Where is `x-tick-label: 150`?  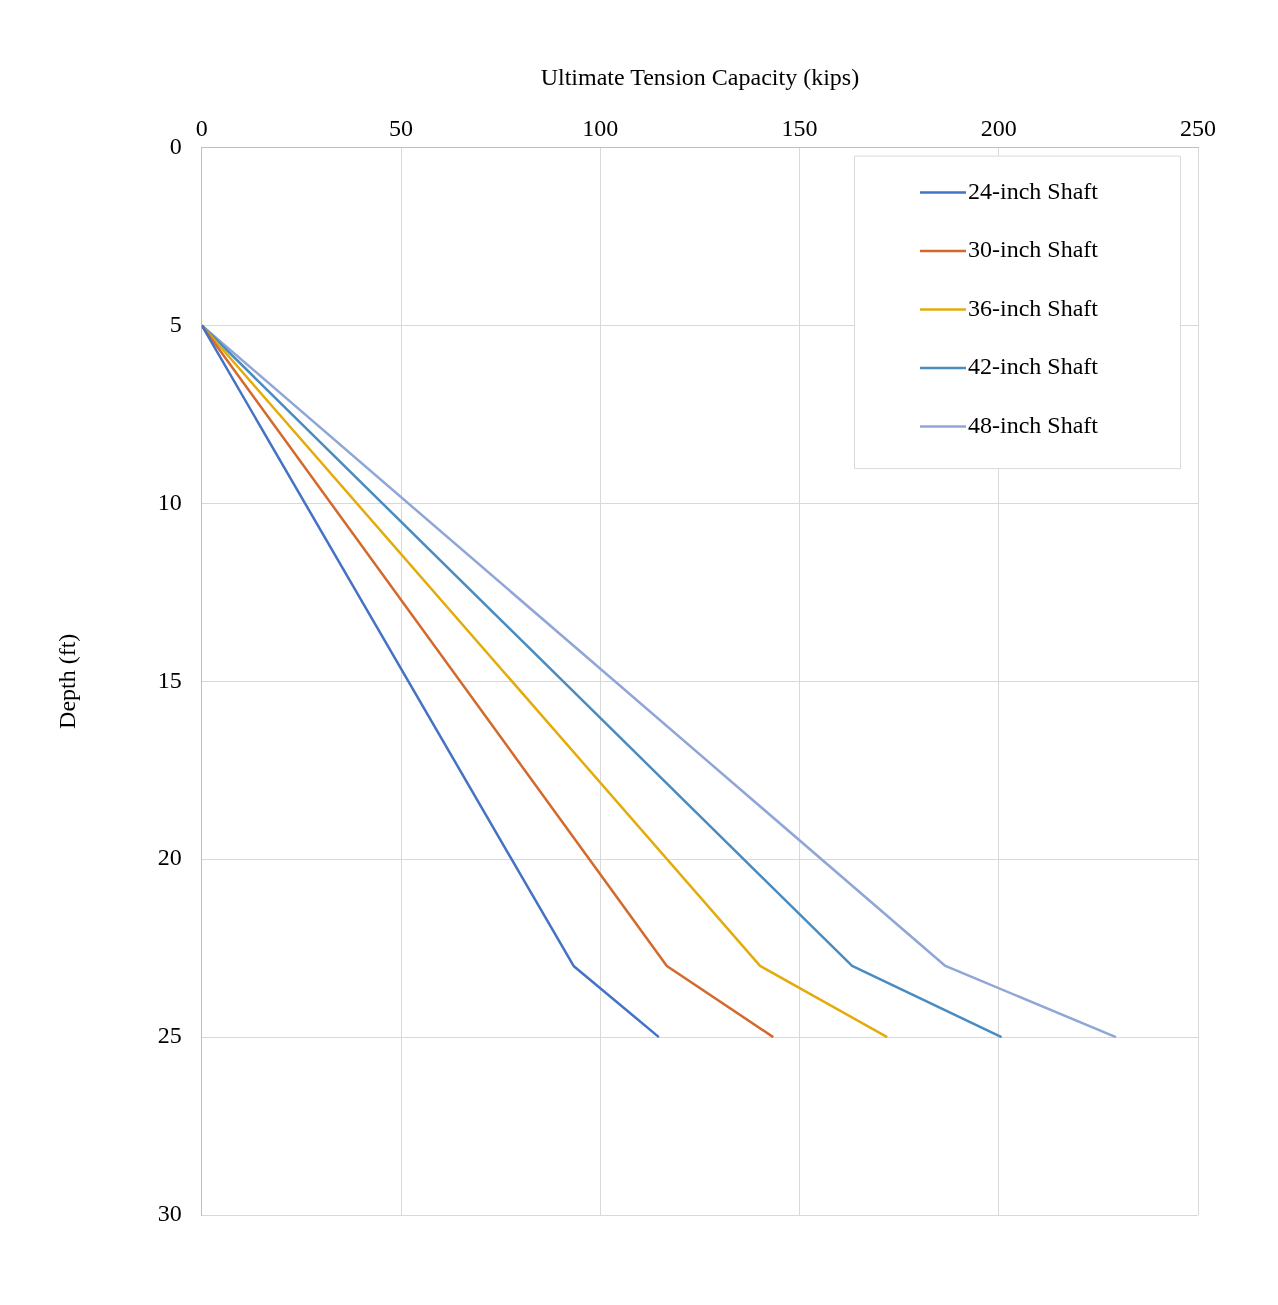
x-tick-label: 150 is located at coordinates (799, 128).